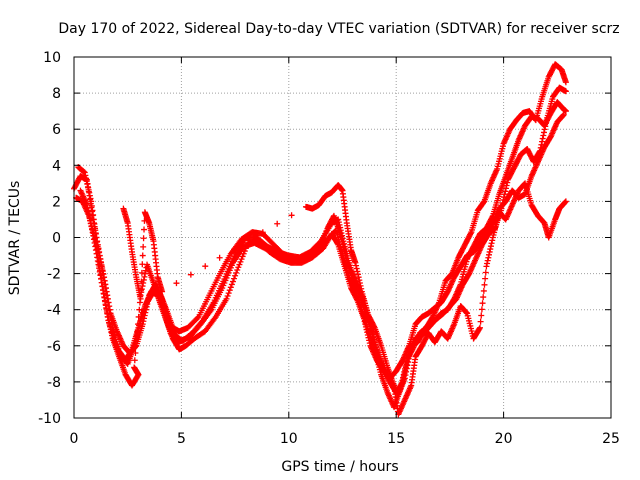 This screenshot has height=480, width=640. Describe the element at coordinates (396, 439) in the screenshot. I see `x-tick-label: 15` at that location.